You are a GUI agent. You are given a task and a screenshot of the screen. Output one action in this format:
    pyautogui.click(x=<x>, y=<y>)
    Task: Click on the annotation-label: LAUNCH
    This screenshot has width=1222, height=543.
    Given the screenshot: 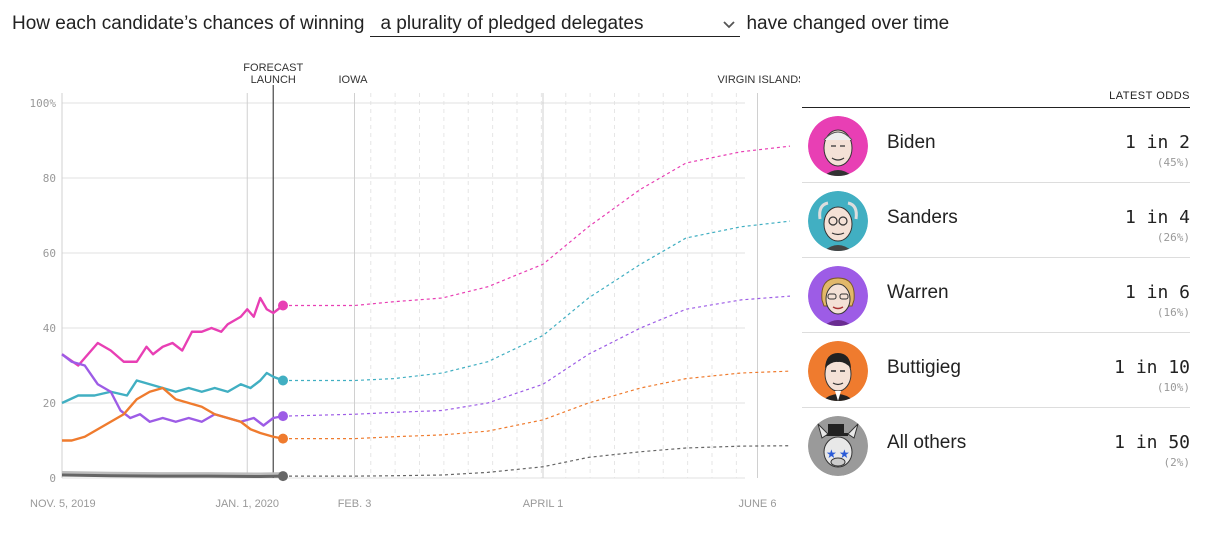 What is the action you would take?
    pyautogui.click(x=273, y=80)
    